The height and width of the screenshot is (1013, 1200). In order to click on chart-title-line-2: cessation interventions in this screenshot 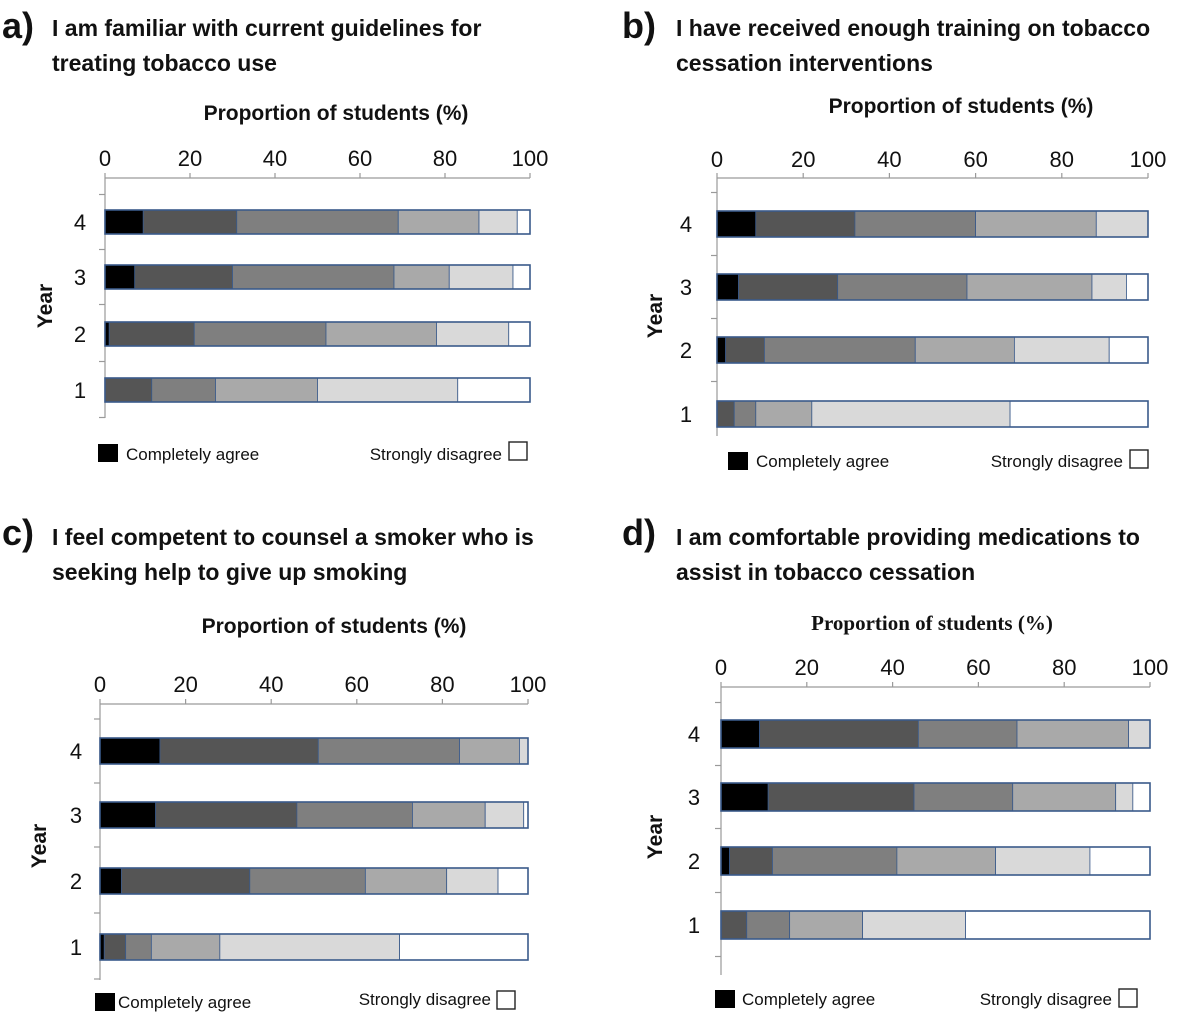, I will do `click(804, 63)`.